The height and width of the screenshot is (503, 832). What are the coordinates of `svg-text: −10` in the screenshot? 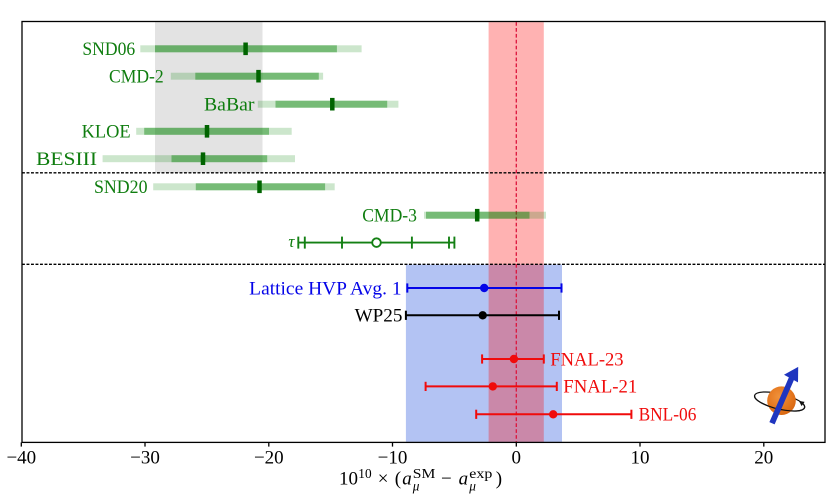 It's located at (393, 458).